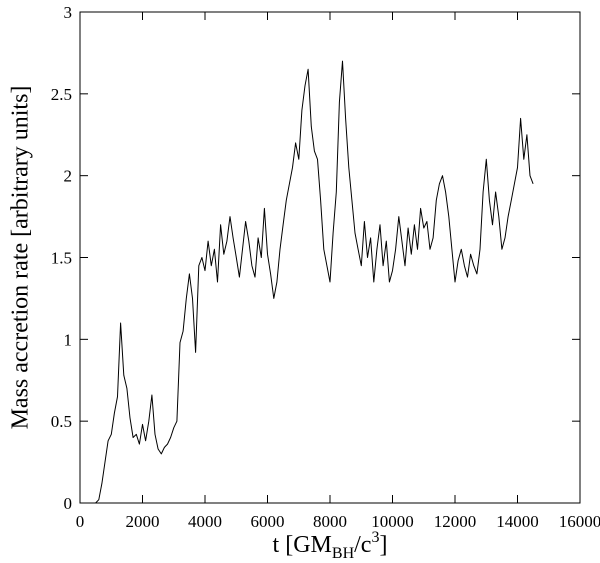 The height and width of the screenshot is (563, 600). What do you see at coordinates (21, 258) in the screenshot?
I see `y-axis-title: Mass accretion rate [arbitrary units]` at bounding box center [21, 258].